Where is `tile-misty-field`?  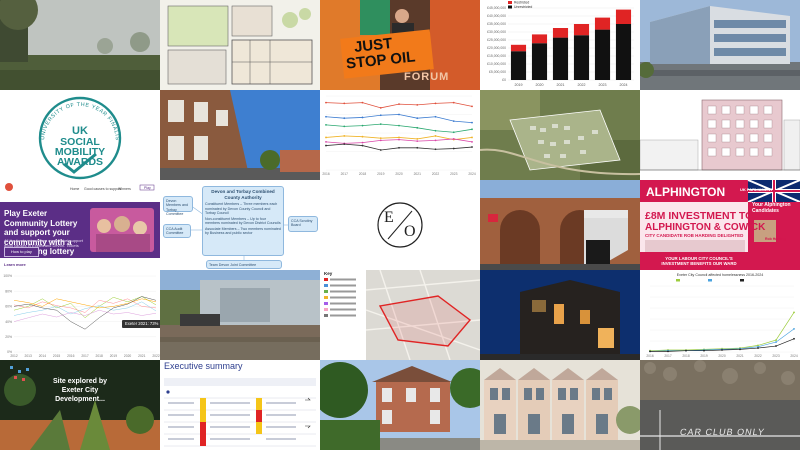 tile-misty-field is located at coordinates (80, 45).